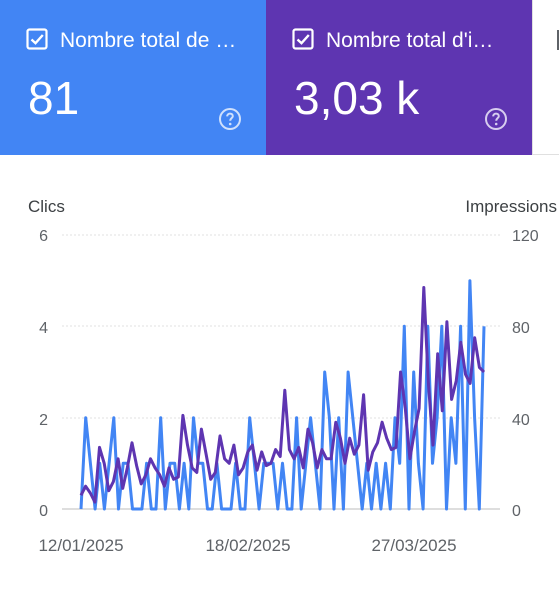 This screenshot has height=600, width=559. Describe the element at coordinates (43, 236) in the screenshot. I see `left-tick: 6` at that location.